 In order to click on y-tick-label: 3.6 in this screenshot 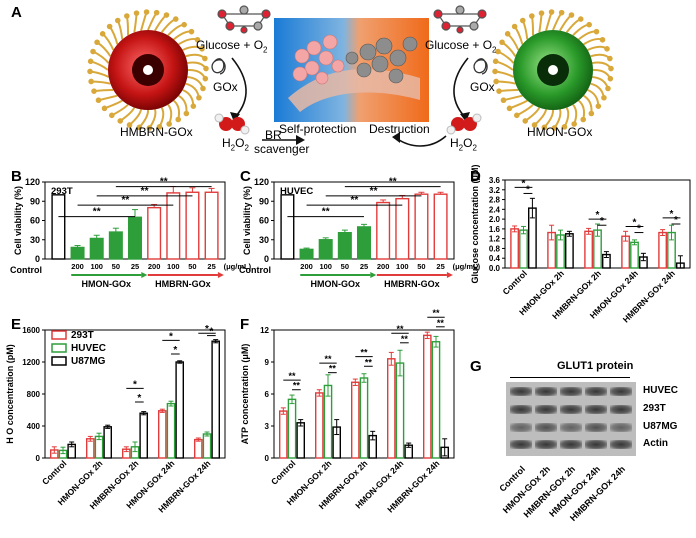, I will do `click(495, 180)`.